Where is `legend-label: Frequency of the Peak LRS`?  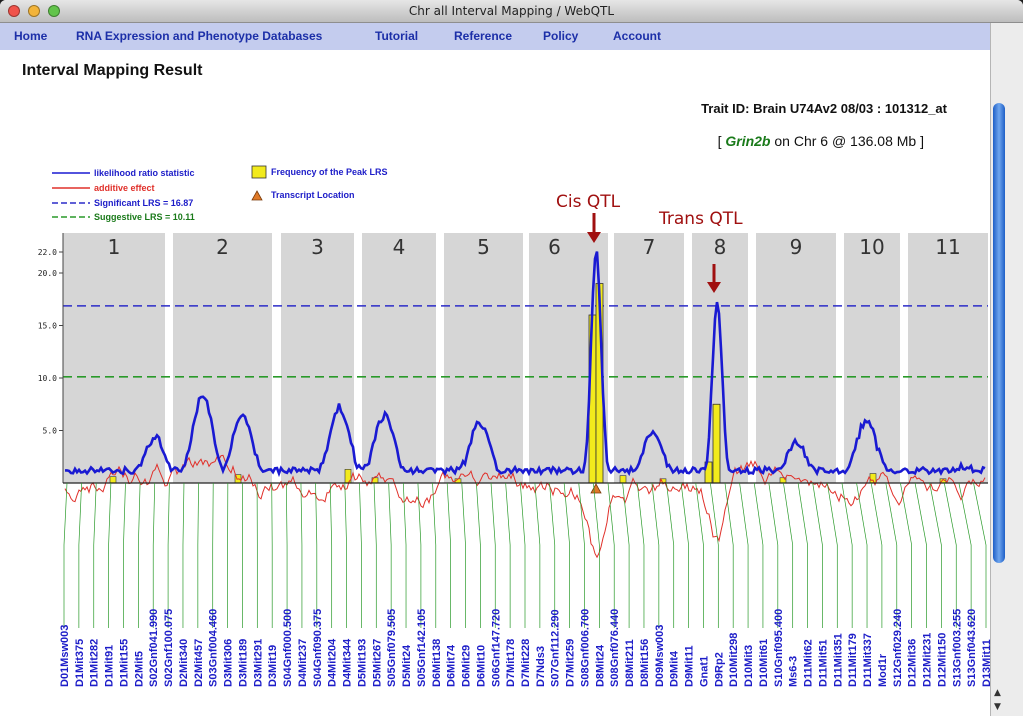 legend-label: Frequency of the Peak LRS is located at coordinates (329, 172).